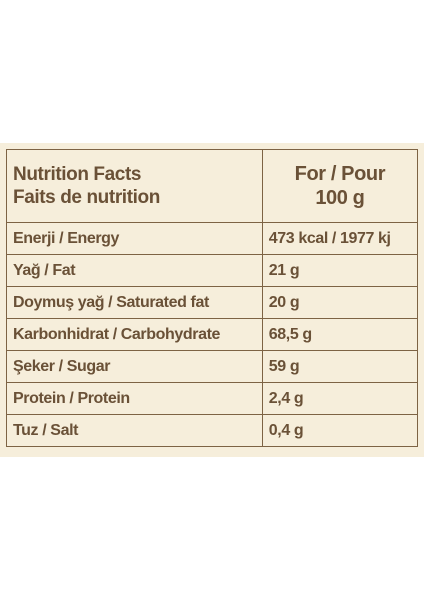 The height and width of the screenshot is (600, 424). I want to click on nutrient-name: Protein / Protein, so click(134, 398).